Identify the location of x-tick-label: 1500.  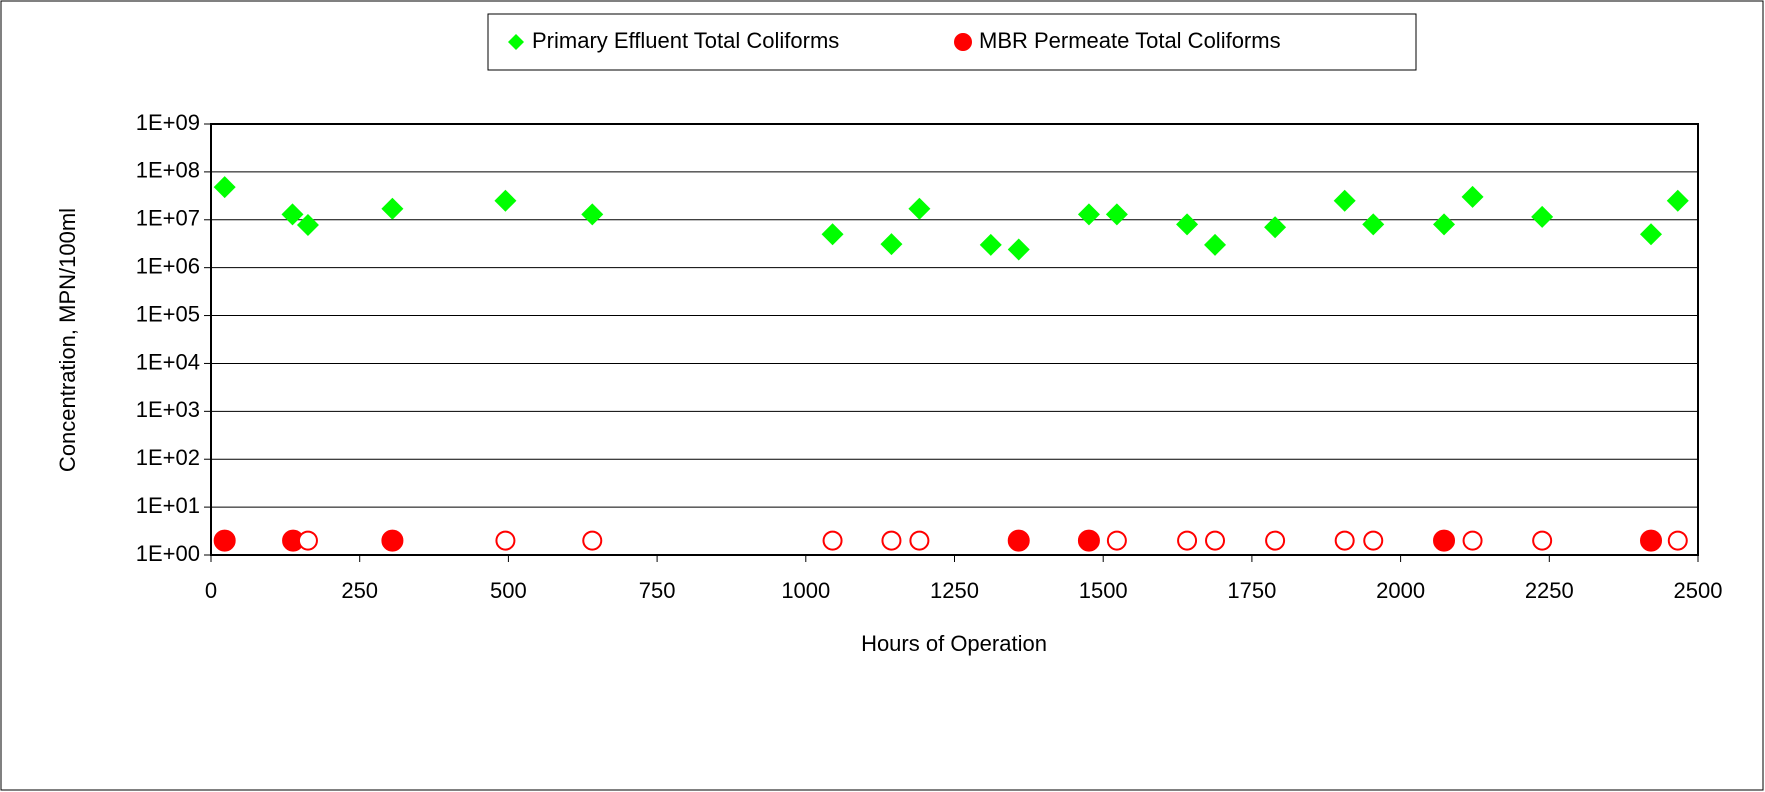
(1103, 590).